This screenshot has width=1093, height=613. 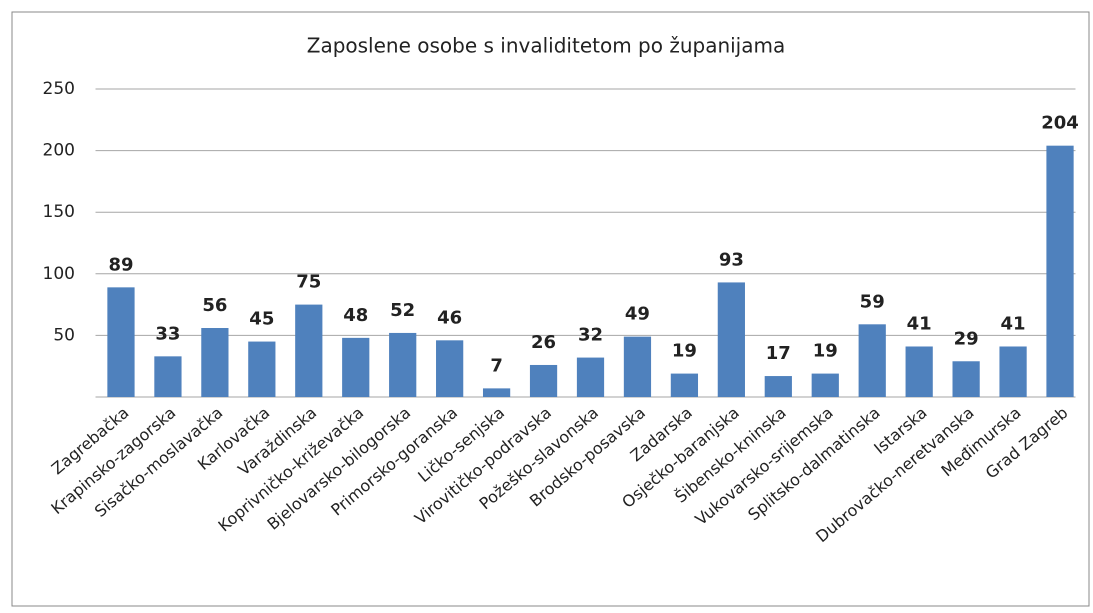 I want to click on data-label: 29, so click(x=966, y=338).